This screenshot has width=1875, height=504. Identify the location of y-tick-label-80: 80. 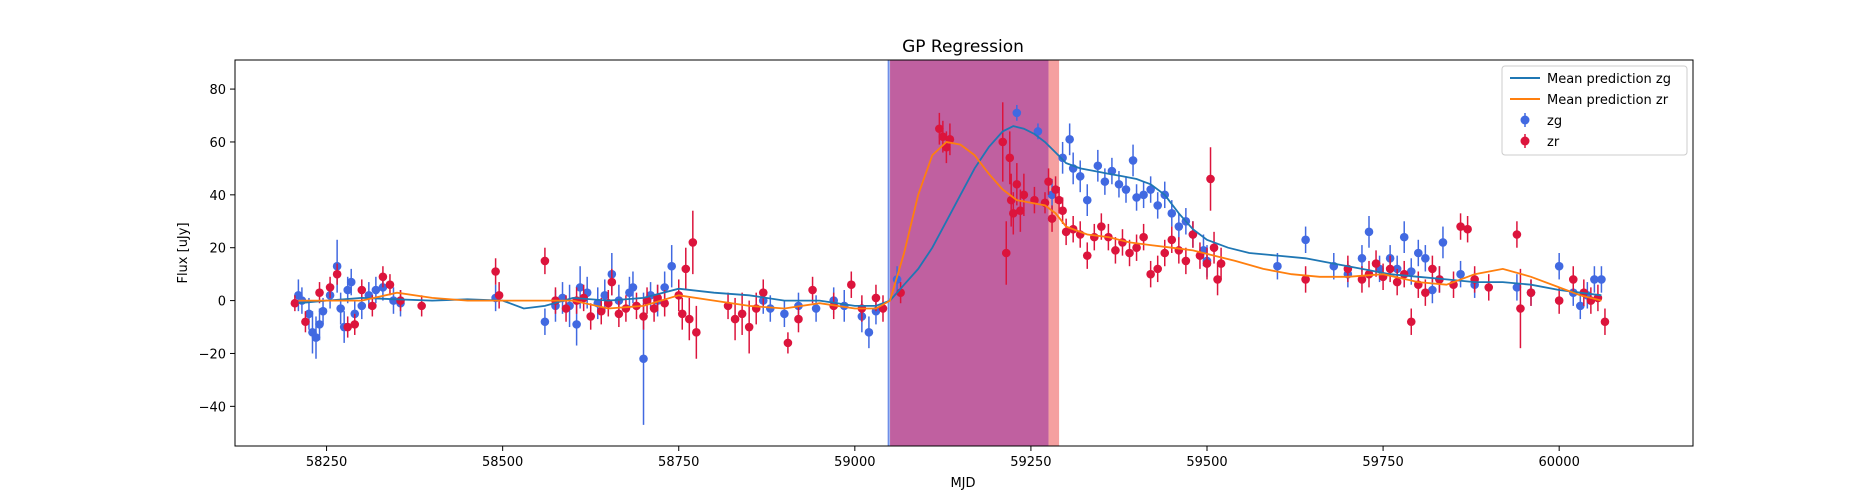
(217, 90).